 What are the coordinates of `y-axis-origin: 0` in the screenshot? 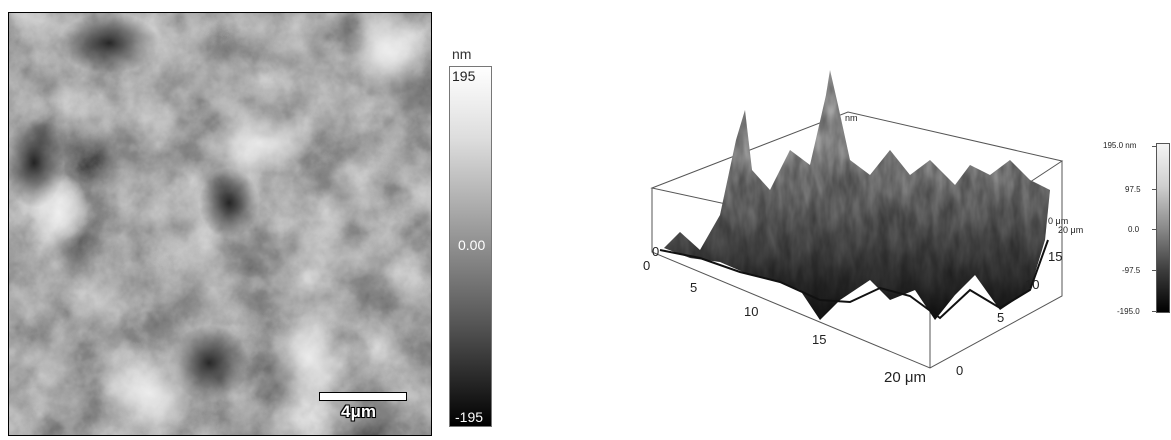 It's located at (960, 370).